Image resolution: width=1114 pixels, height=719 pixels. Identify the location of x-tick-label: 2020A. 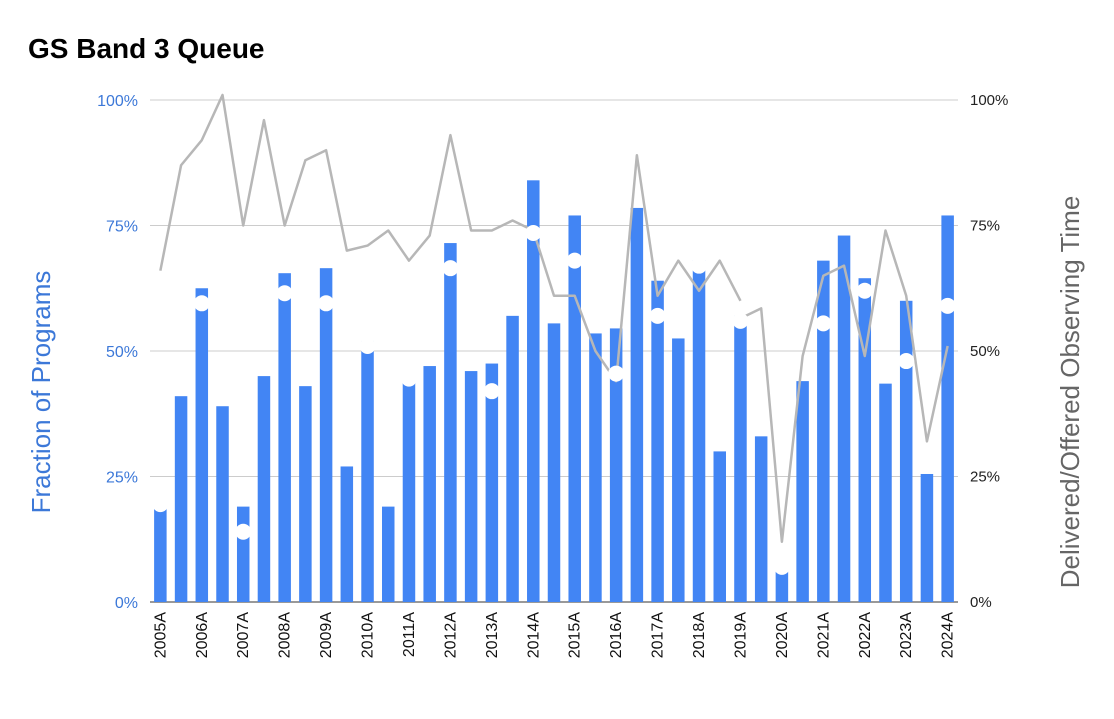
(782, 635).